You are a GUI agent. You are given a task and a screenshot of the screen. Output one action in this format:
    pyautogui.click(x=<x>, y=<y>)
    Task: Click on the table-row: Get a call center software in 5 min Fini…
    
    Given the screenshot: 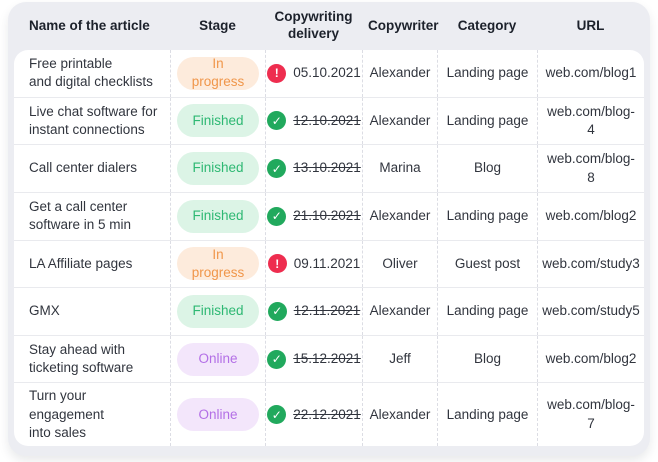 What is the action you would take?
    pyautogui.click(x=329, y=215)
    